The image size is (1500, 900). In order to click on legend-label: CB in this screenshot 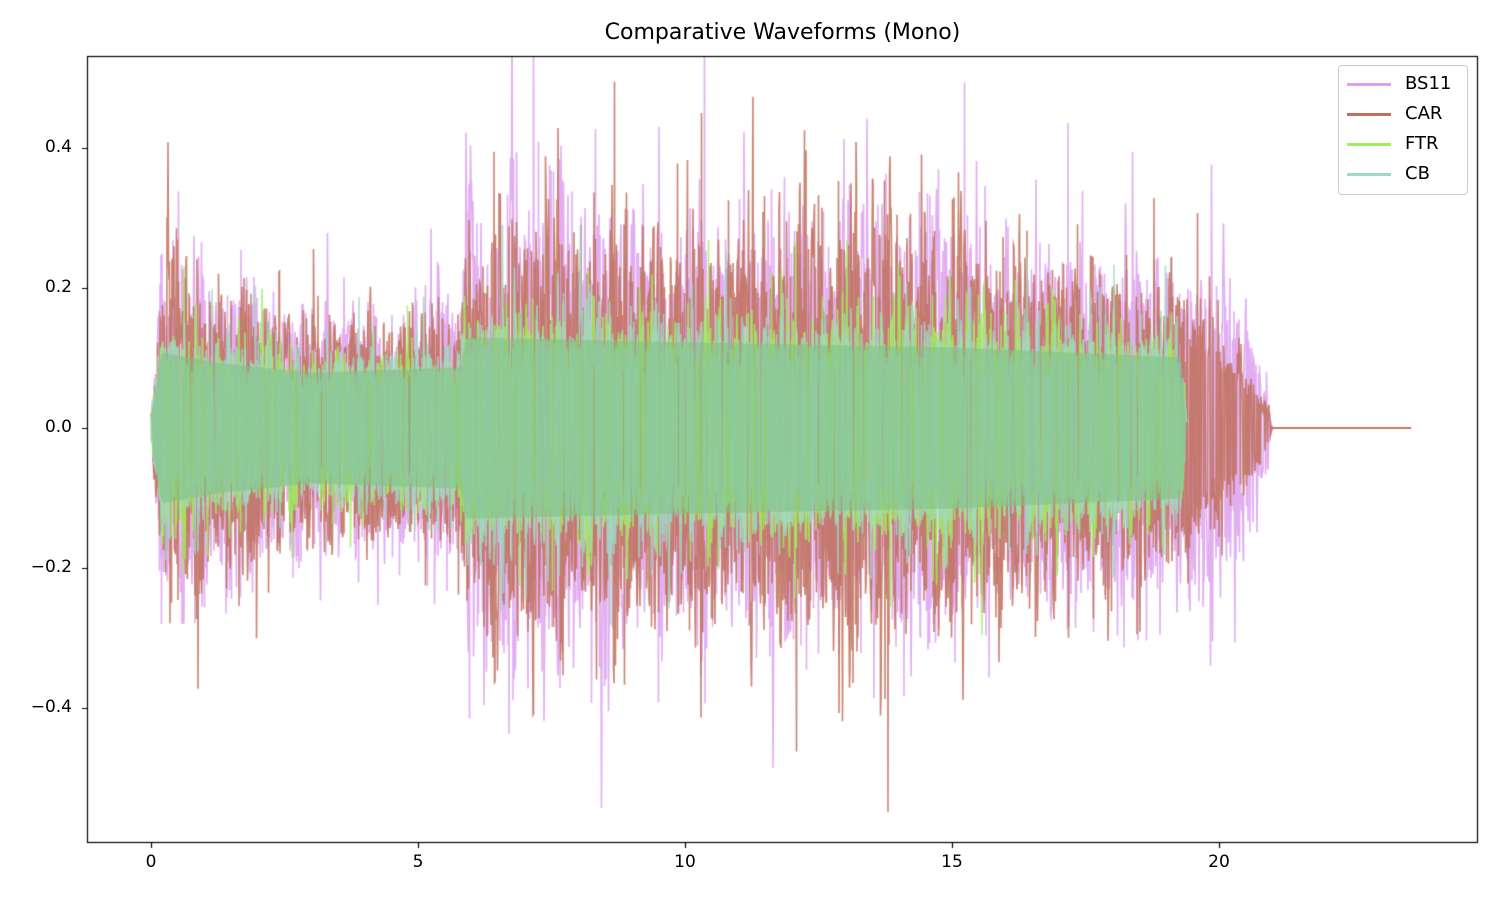, I will do `click(1417, 173)`.